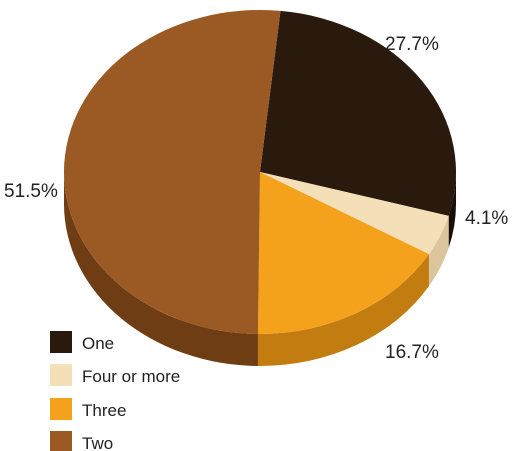 Image resolution: width=514 pixels, height=451 pixels. Describe the element at coordinates (343, 310) in the screenshot. I see `pie-side-three` at that location.